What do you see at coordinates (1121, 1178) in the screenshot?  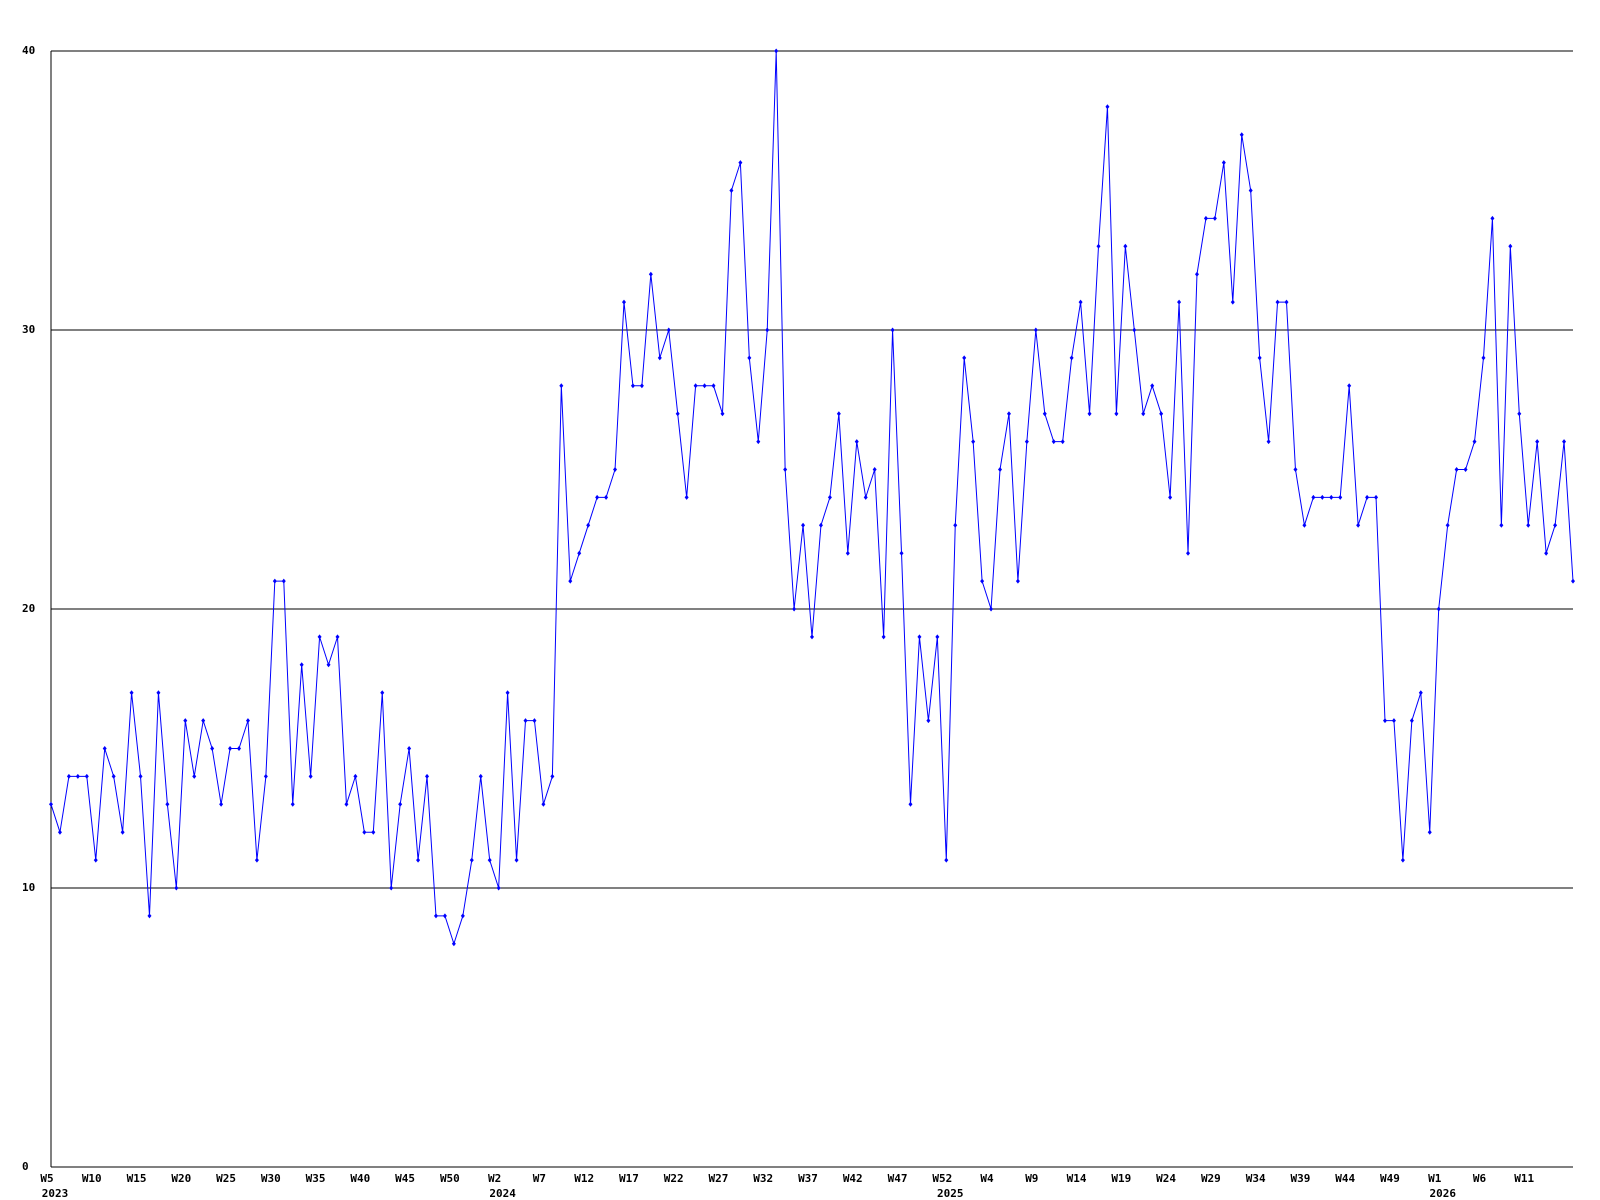 I see `x-tick-label: W19` at bounding box center [1121, 1178].